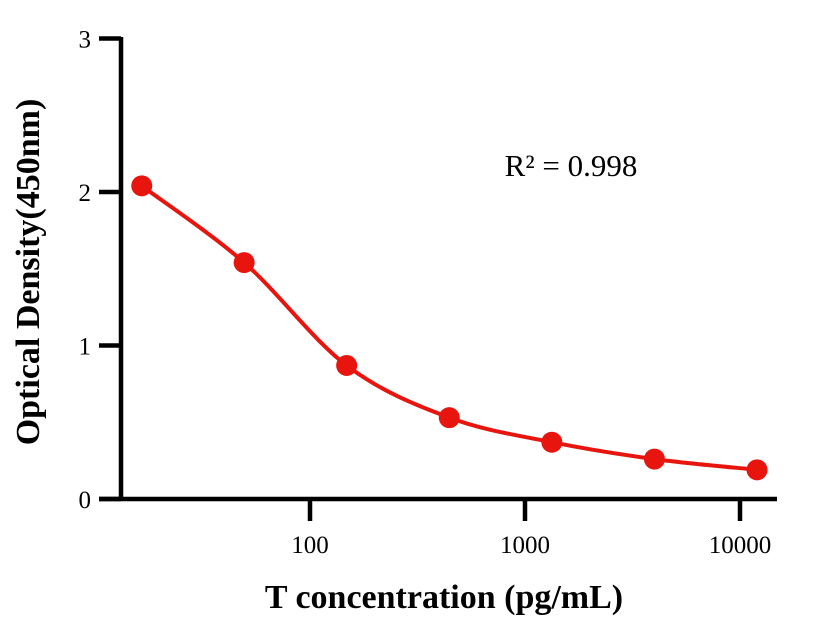 This screenshot has height=640, width=816. What do you see at coordinates (525, 545) in the screenshot?
I see `x-tick-label: 1000` at bounding box center [525, 545].